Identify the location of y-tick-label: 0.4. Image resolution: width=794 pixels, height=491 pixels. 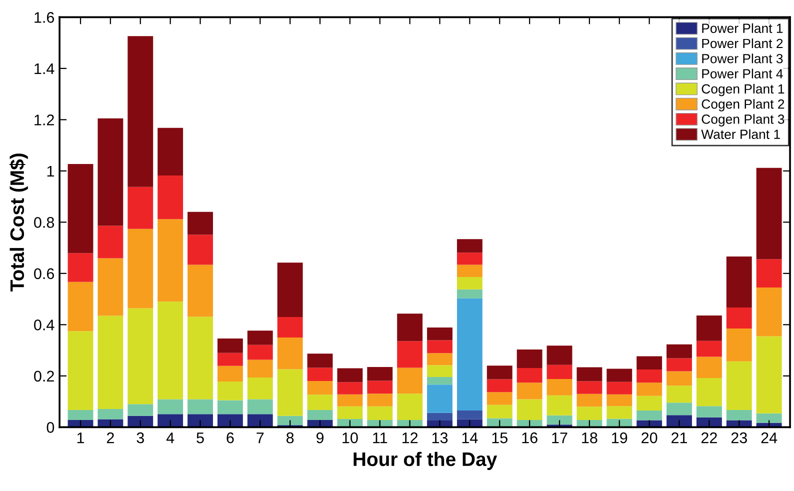
(44, 325).